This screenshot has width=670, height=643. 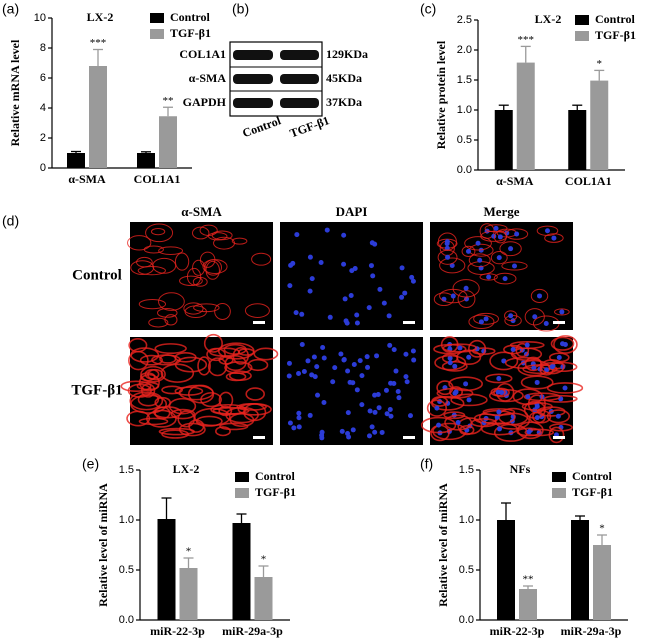 I want to click on y-axis-label: Relative level of miRNA, so click(x=103, y=545).